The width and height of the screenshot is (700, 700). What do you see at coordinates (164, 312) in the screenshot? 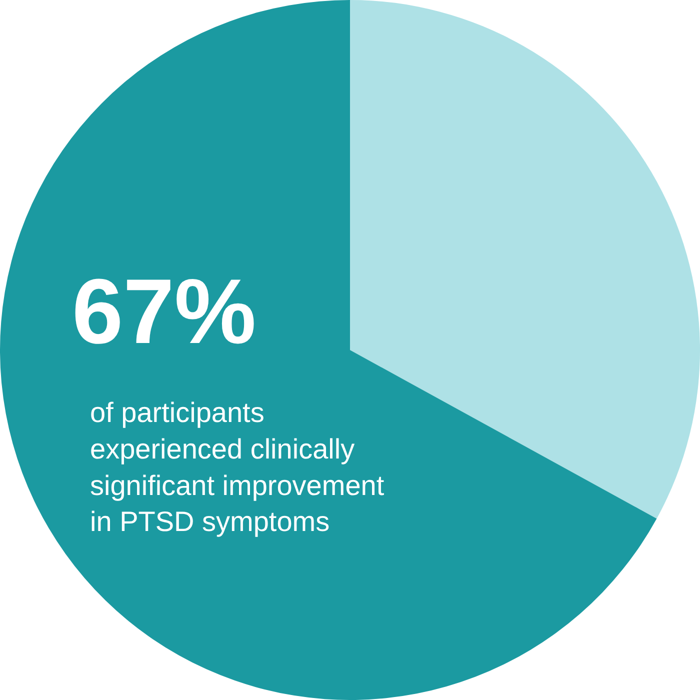
I see `data-label: 67%` at bounding box center [164, 312].